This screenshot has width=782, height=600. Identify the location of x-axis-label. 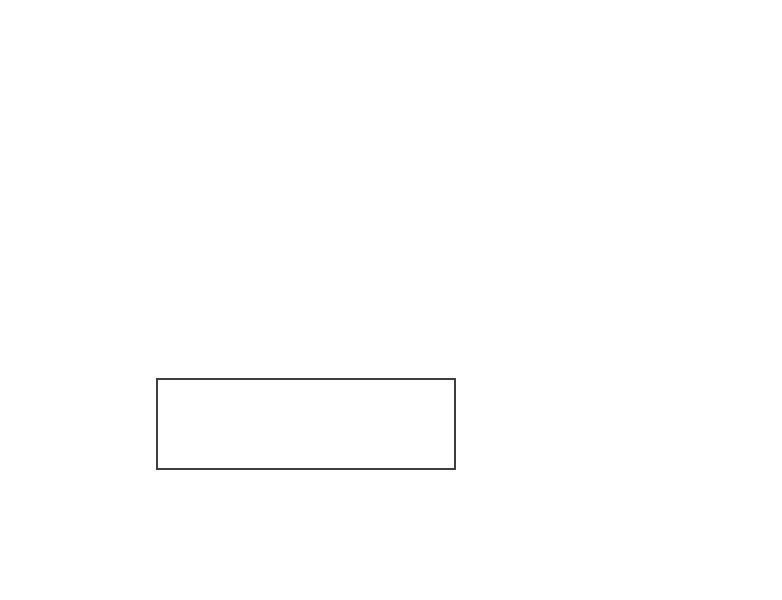
(461, 571).